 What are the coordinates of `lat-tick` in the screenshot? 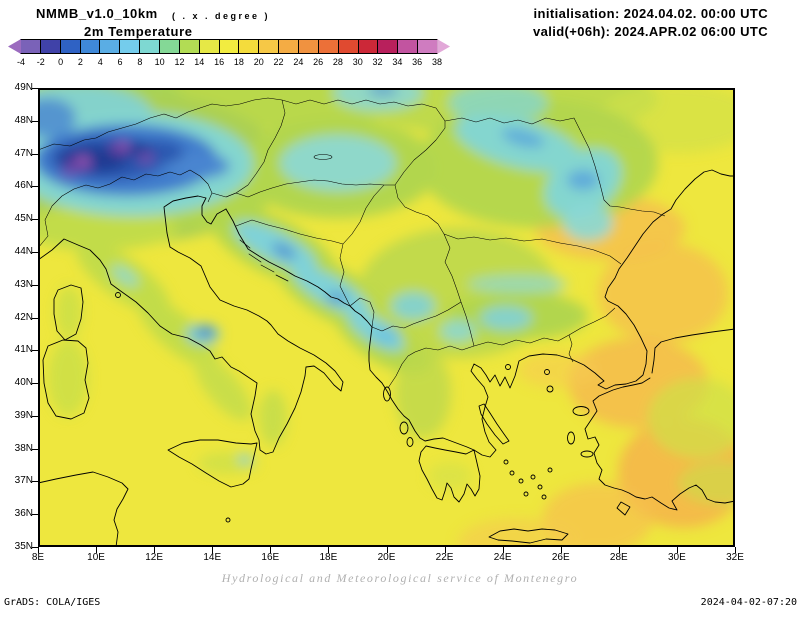 It's located at (35, 547).